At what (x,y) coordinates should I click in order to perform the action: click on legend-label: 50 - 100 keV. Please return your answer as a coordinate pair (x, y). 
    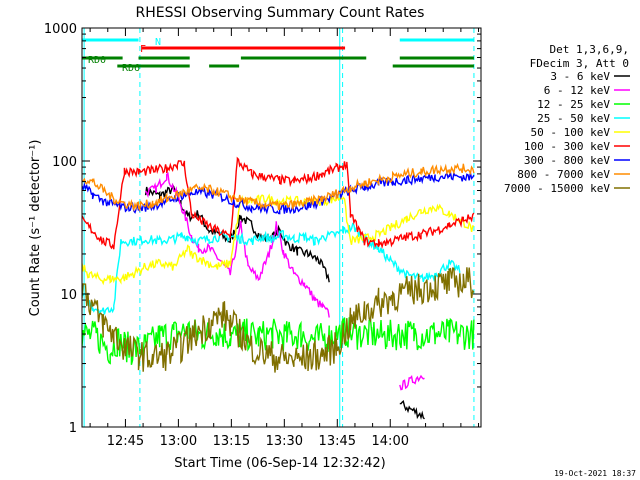
    Looking at the image, I should click on (571, 132).